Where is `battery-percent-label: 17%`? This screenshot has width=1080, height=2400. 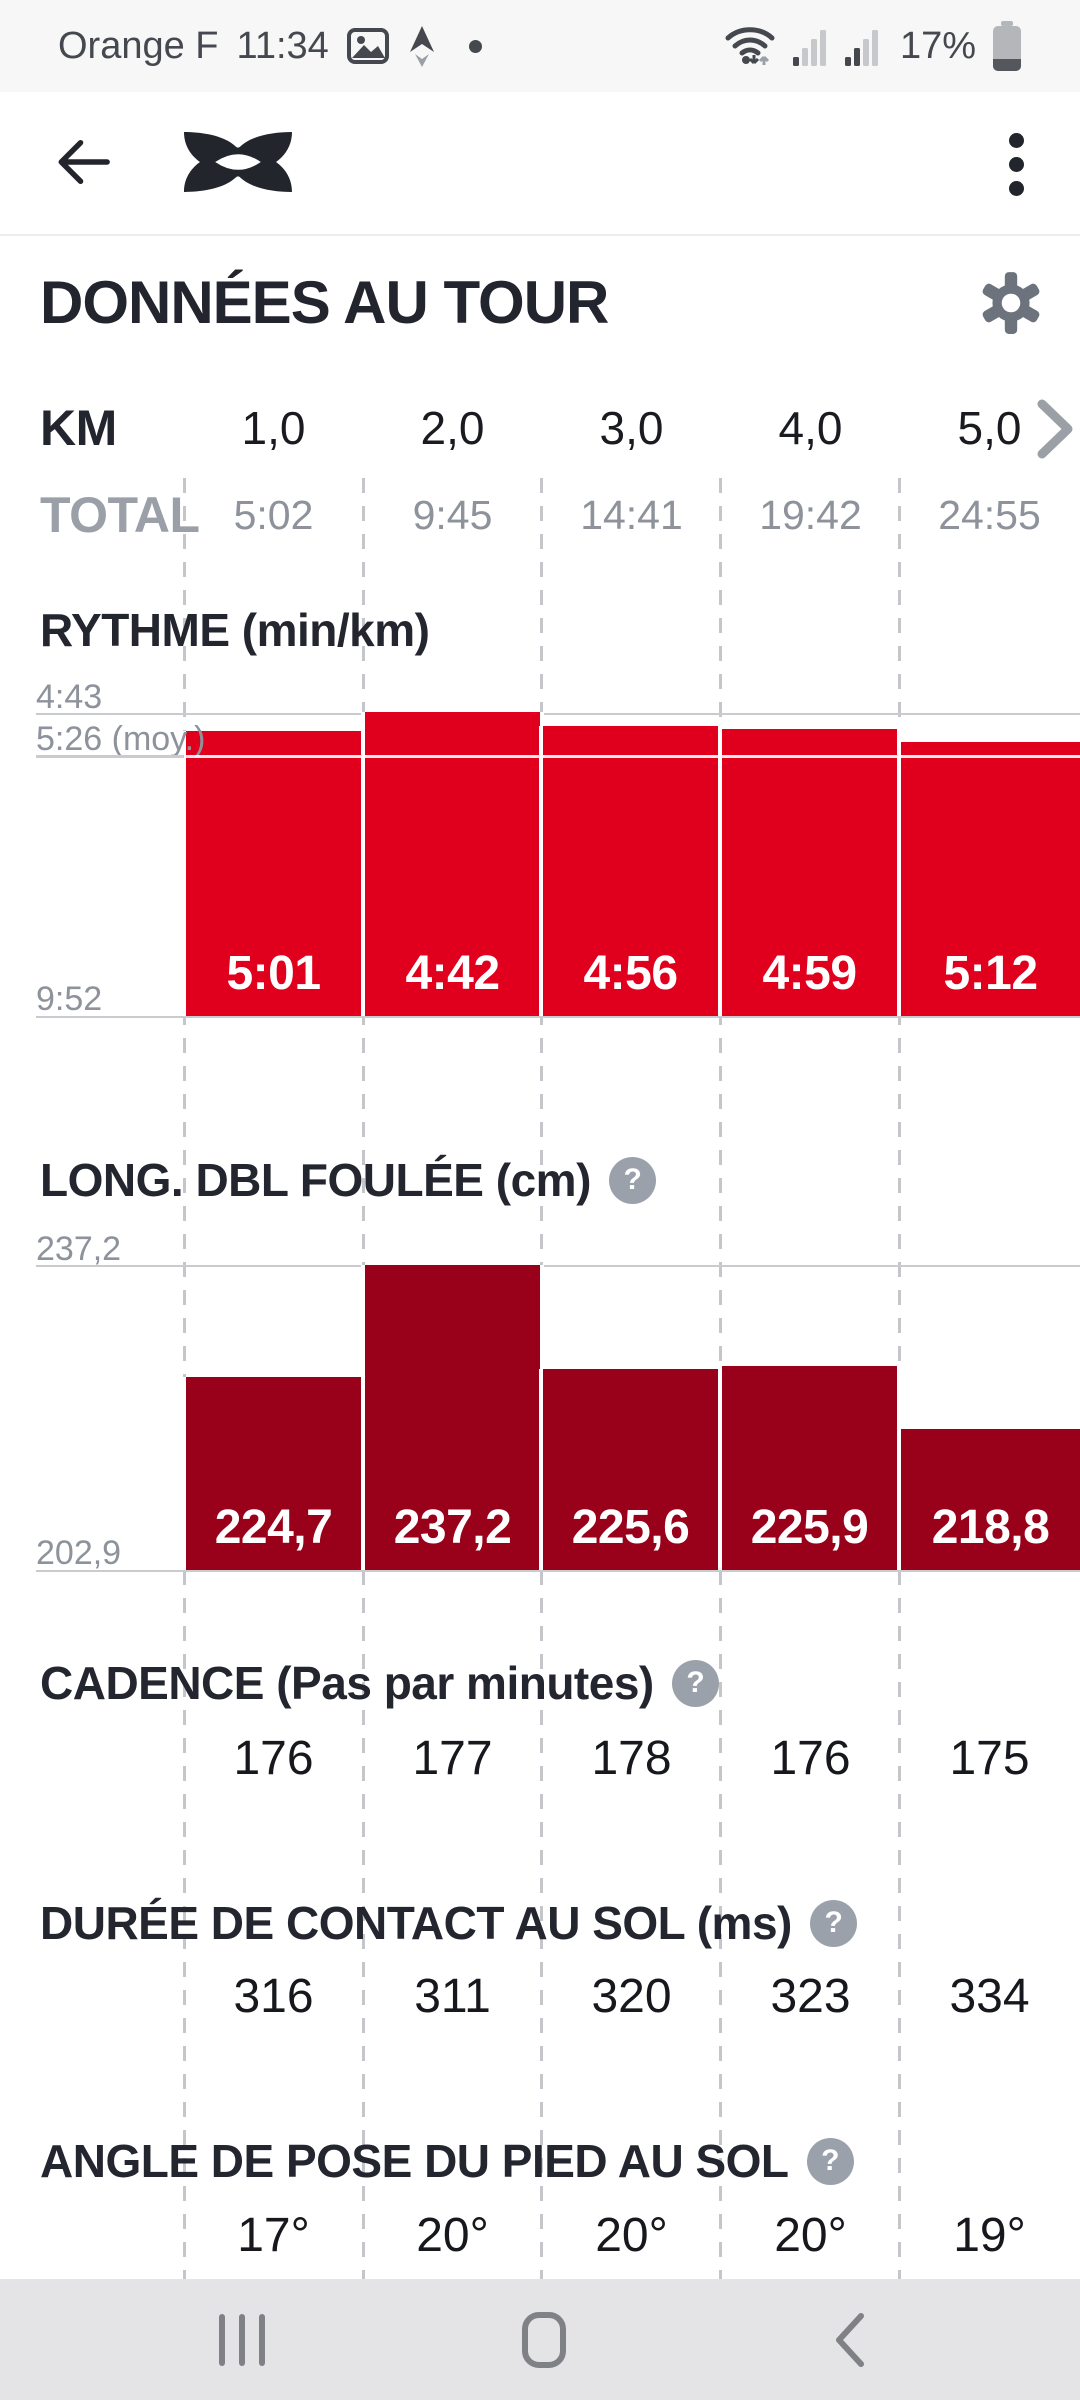 battery-percent-label: 17% is located at coordinates (937, 45).